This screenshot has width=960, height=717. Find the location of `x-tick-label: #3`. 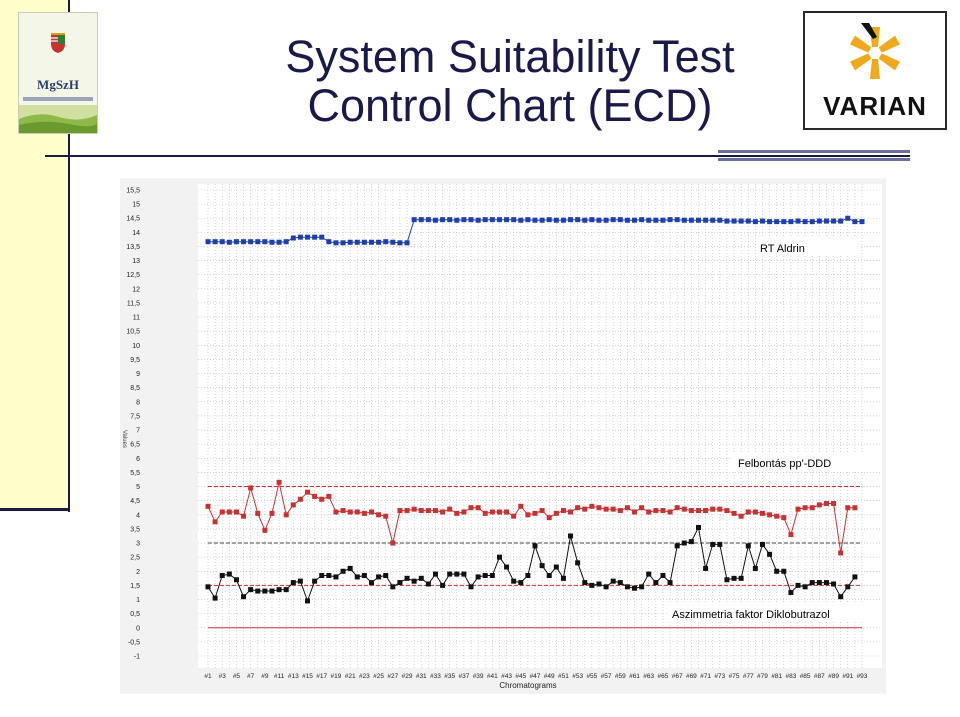

x-tick-label: #3 is located at coordinates (223, 676).